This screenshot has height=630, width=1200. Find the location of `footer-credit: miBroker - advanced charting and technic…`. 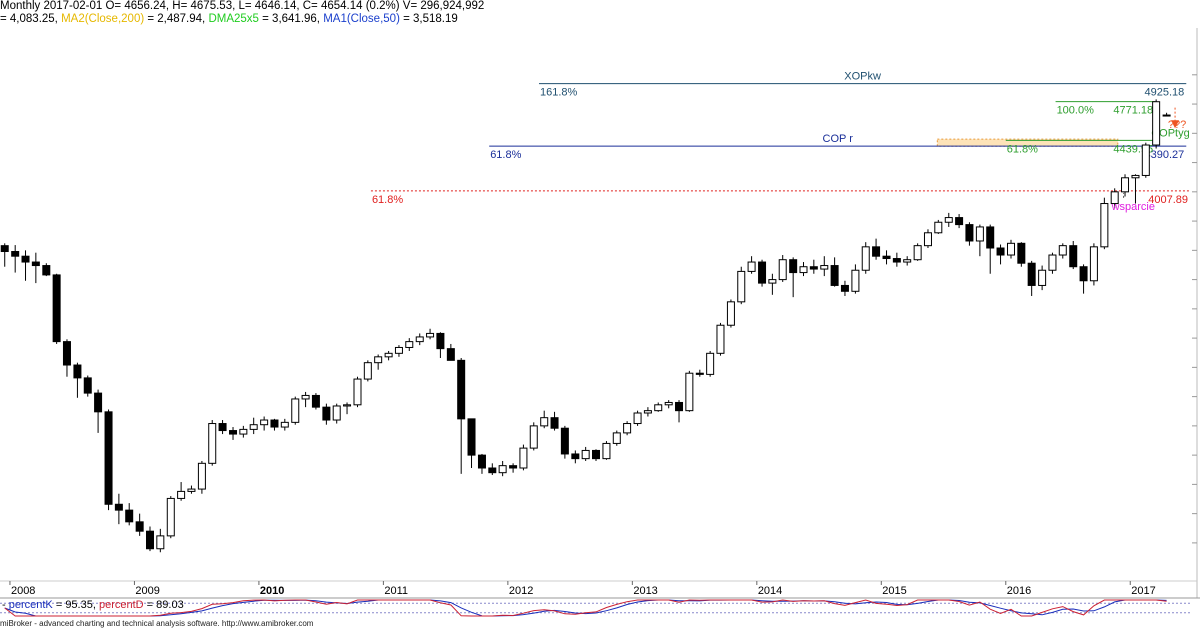

footer-credit: miBroker - advanced charting and technic… is located at coordinates (157, 623).